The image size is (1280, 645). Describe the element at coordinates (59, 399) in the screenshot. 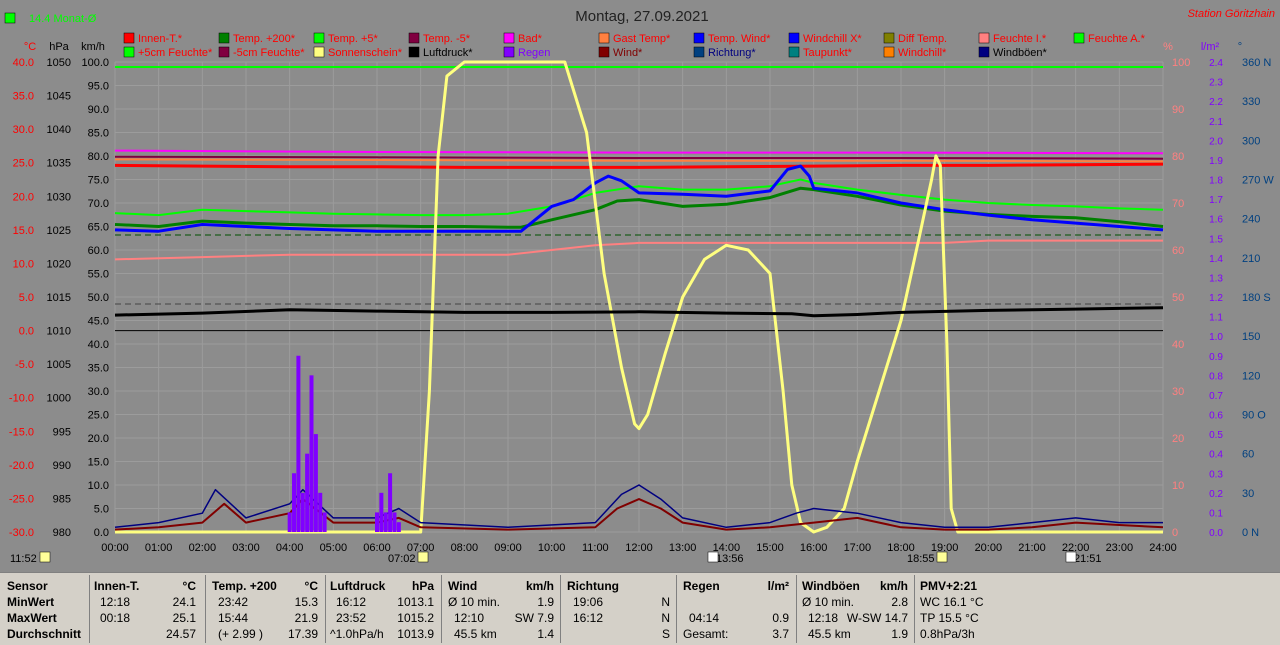

I see `axis-hpa-tick: 1000` at that location.